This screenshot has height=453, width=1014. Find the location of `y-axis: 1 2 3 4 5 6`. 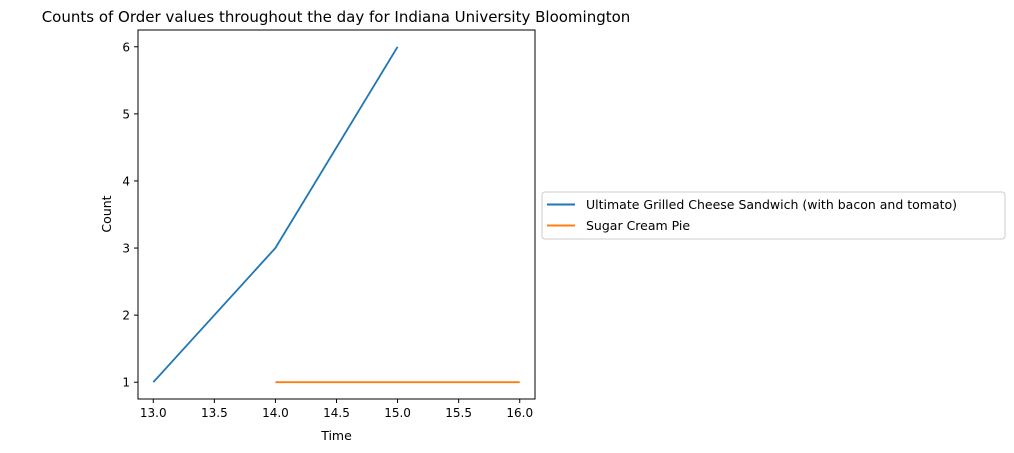

y-axis: 1 2 3 4 5 6 is located at coordinates (130, 215).